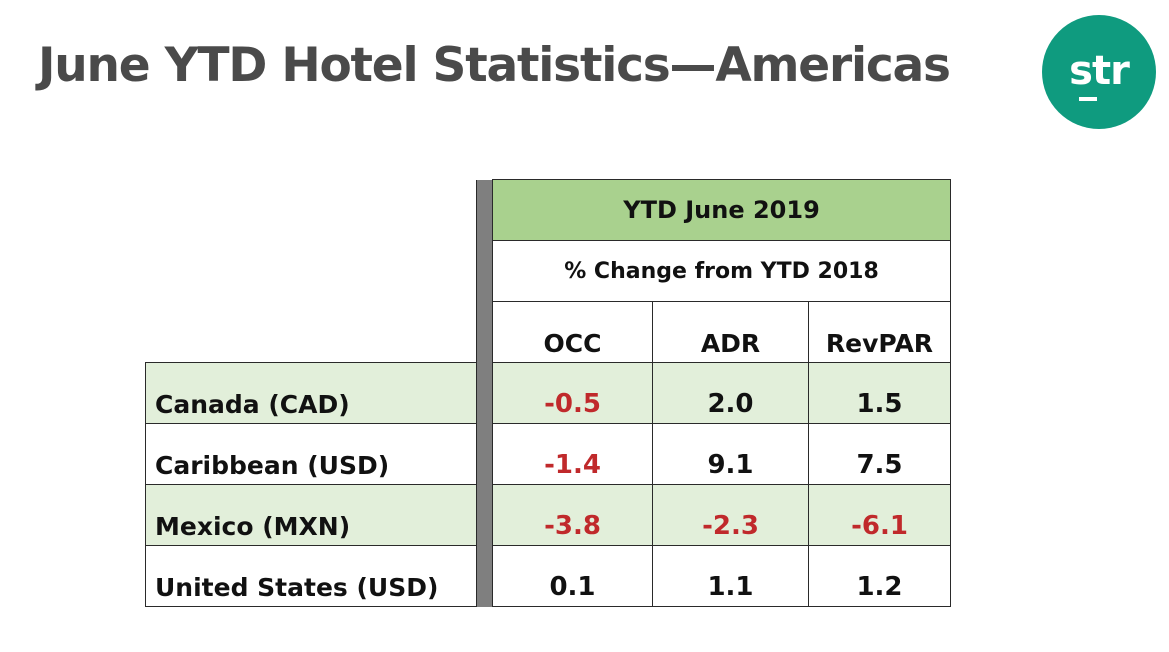 This screenshot has height=652, width=1169. Describe the element at coordinates (730, 515) in the screenshot. I see `adr-value: -2.3` at that location.